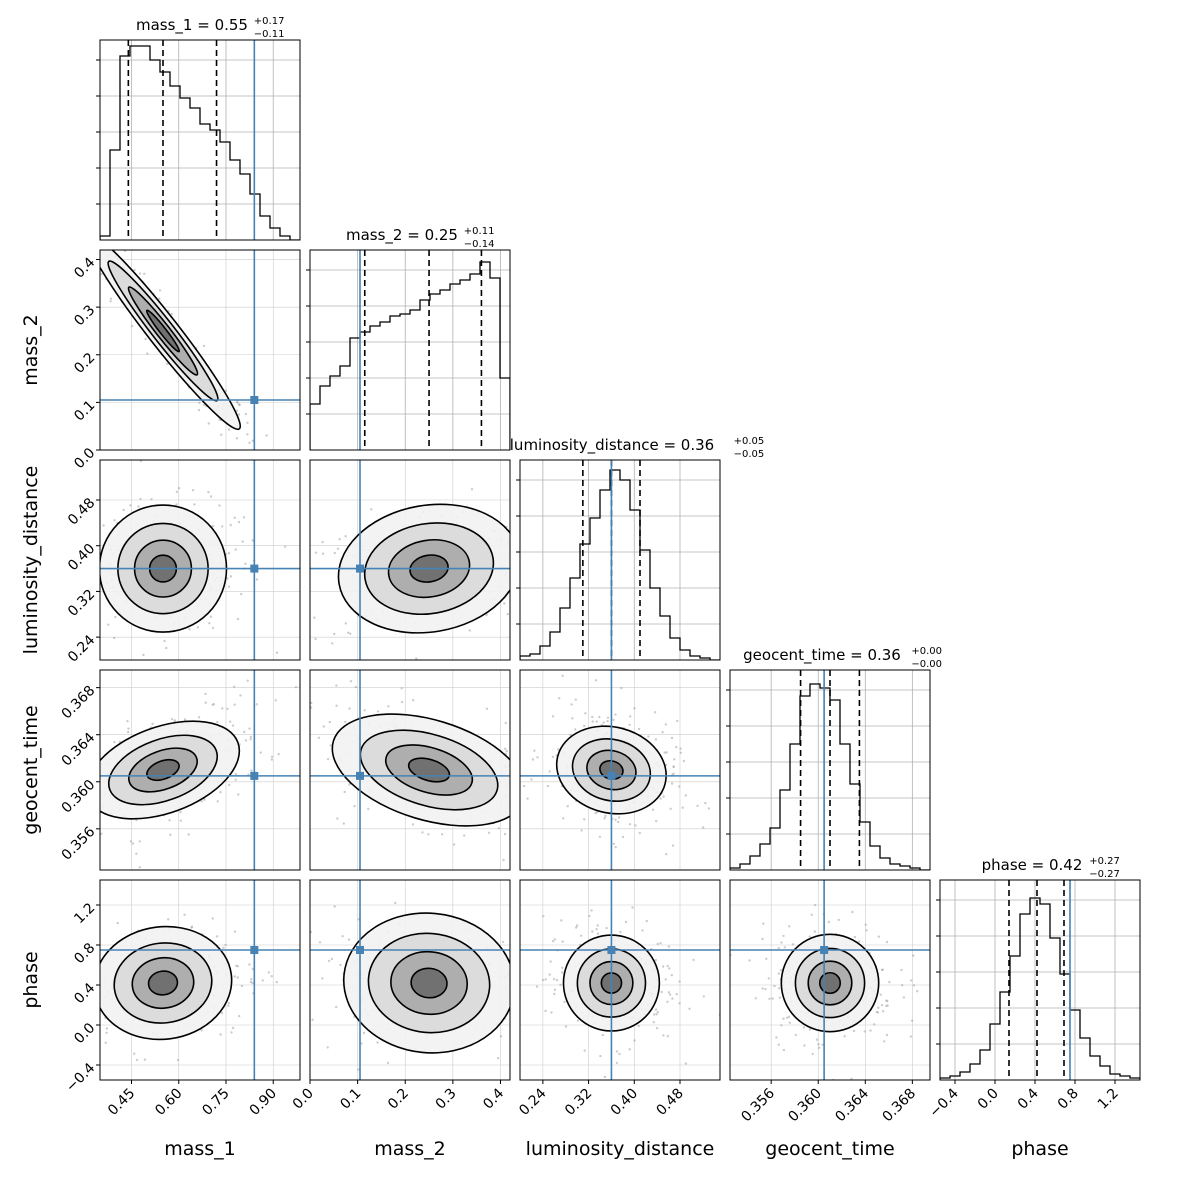 The width and height of the screenshot is (1180, 1180). Describe the element at coordinates (215, 1102) in the screenshot. I see `x-tick-label: 0.75` at that location.